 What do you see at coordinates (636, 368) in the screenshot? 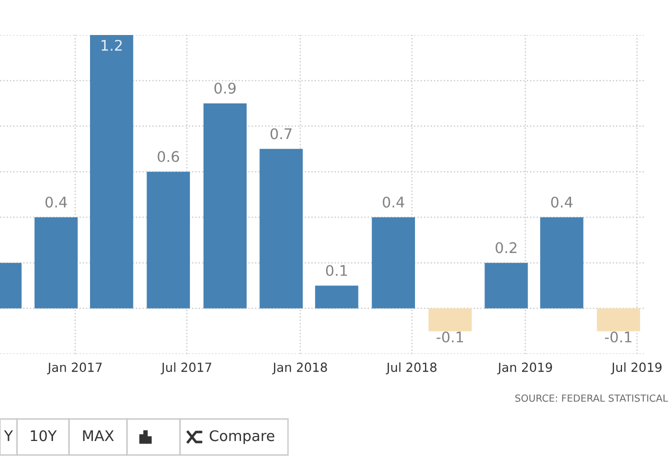
I see `x-tick-label: Jul 2019` at bounding box center [636, 368].